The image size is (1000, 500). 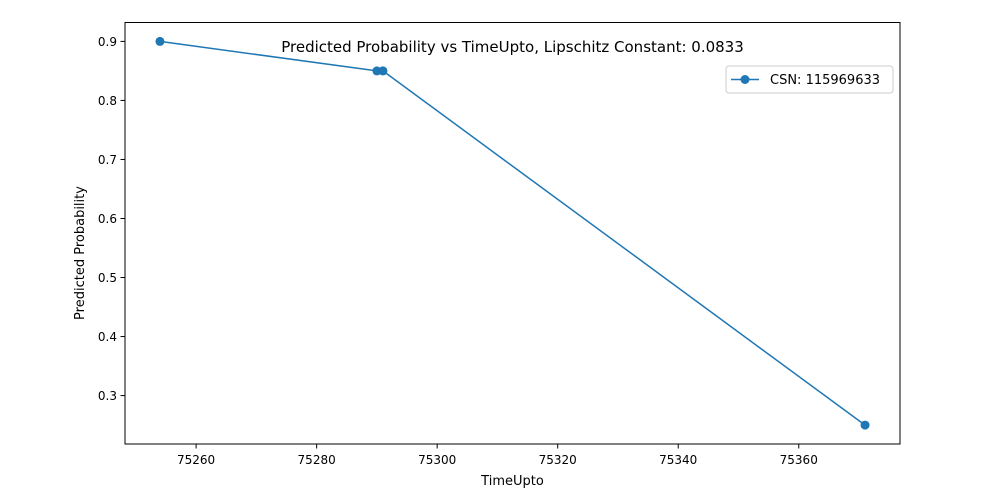 I want to click on x-tick-label: 75320, so click(x=558, y=460).